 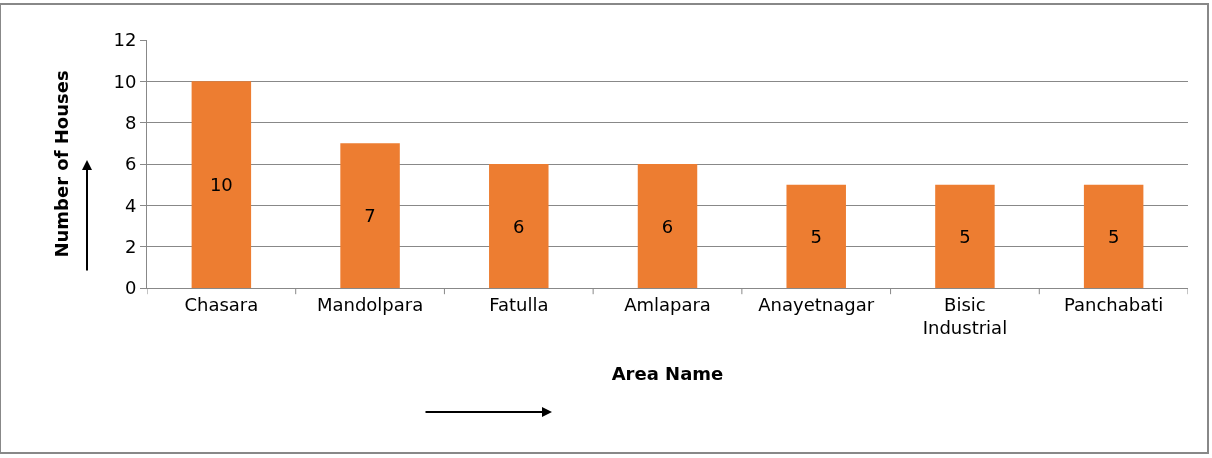 I want to click on x-tick-label: Panchabati, so click(x=1113, y=304).